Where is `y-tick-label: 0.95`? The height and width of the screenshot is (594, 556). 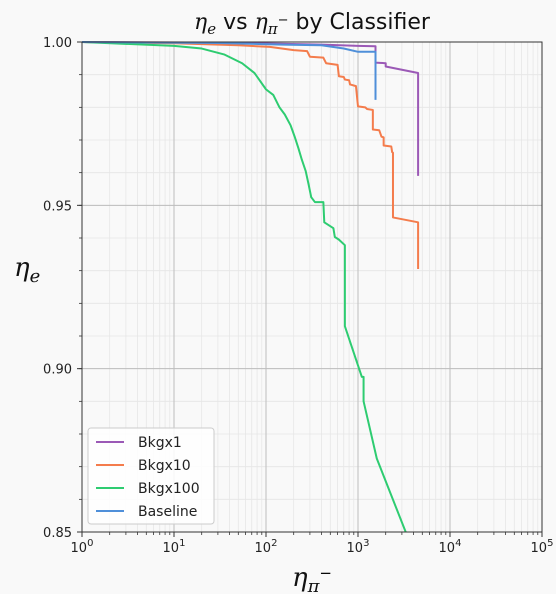 y-tick-label: 0.95 is located at coordinates (57, 206).